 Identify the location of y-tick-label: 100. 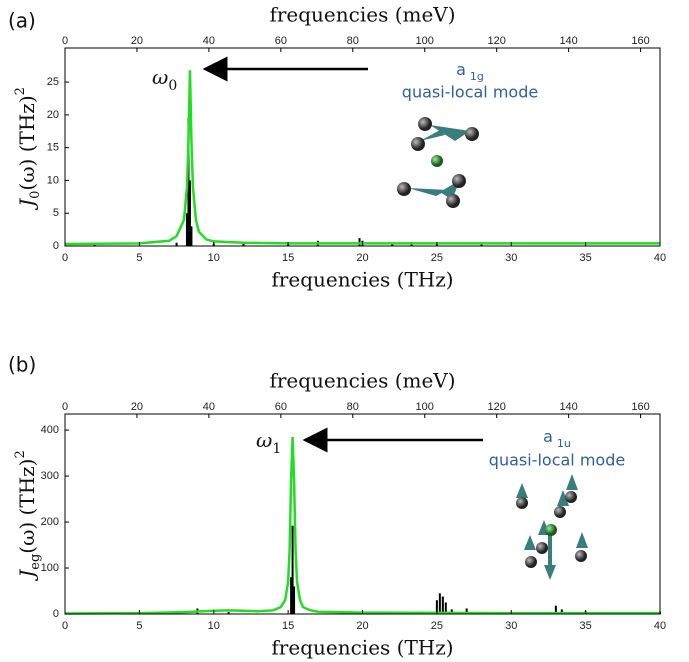
(50, 568).